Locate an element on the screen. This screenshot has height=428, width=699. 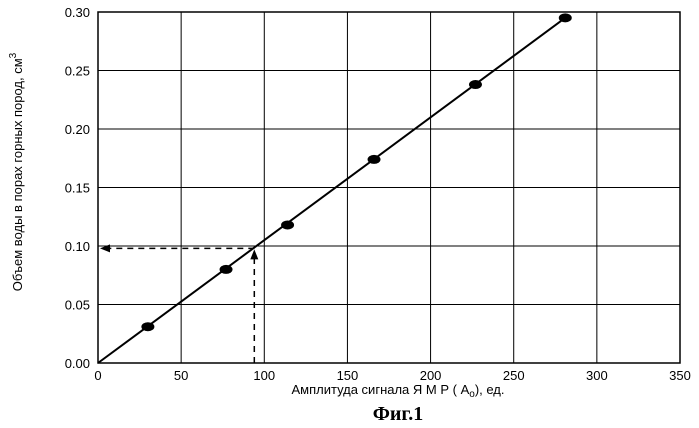
x-axis-label: Амплитуда сигнала Я М Р ( Ао), ед. is located at coordinates (397, 391).